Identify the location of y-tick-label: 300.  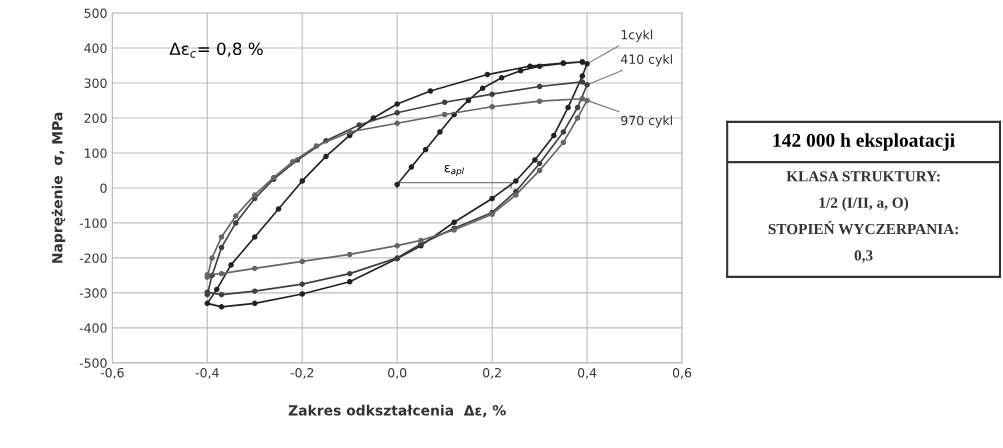
(95, 83).